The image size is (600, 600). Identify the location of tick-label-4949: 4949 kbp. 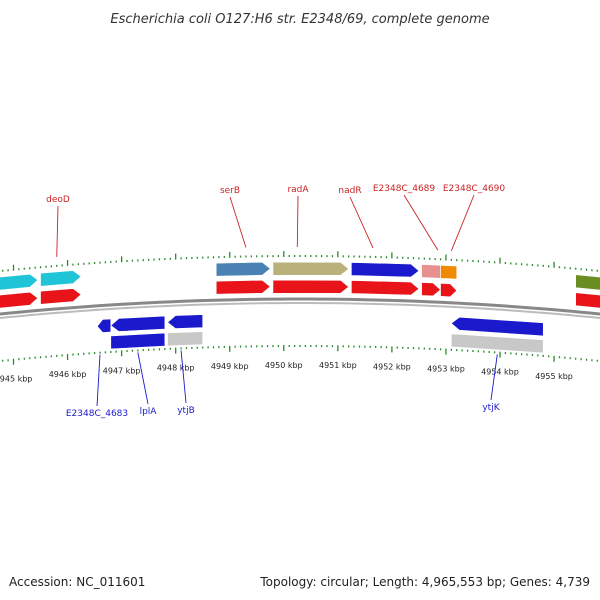
(230, 366).